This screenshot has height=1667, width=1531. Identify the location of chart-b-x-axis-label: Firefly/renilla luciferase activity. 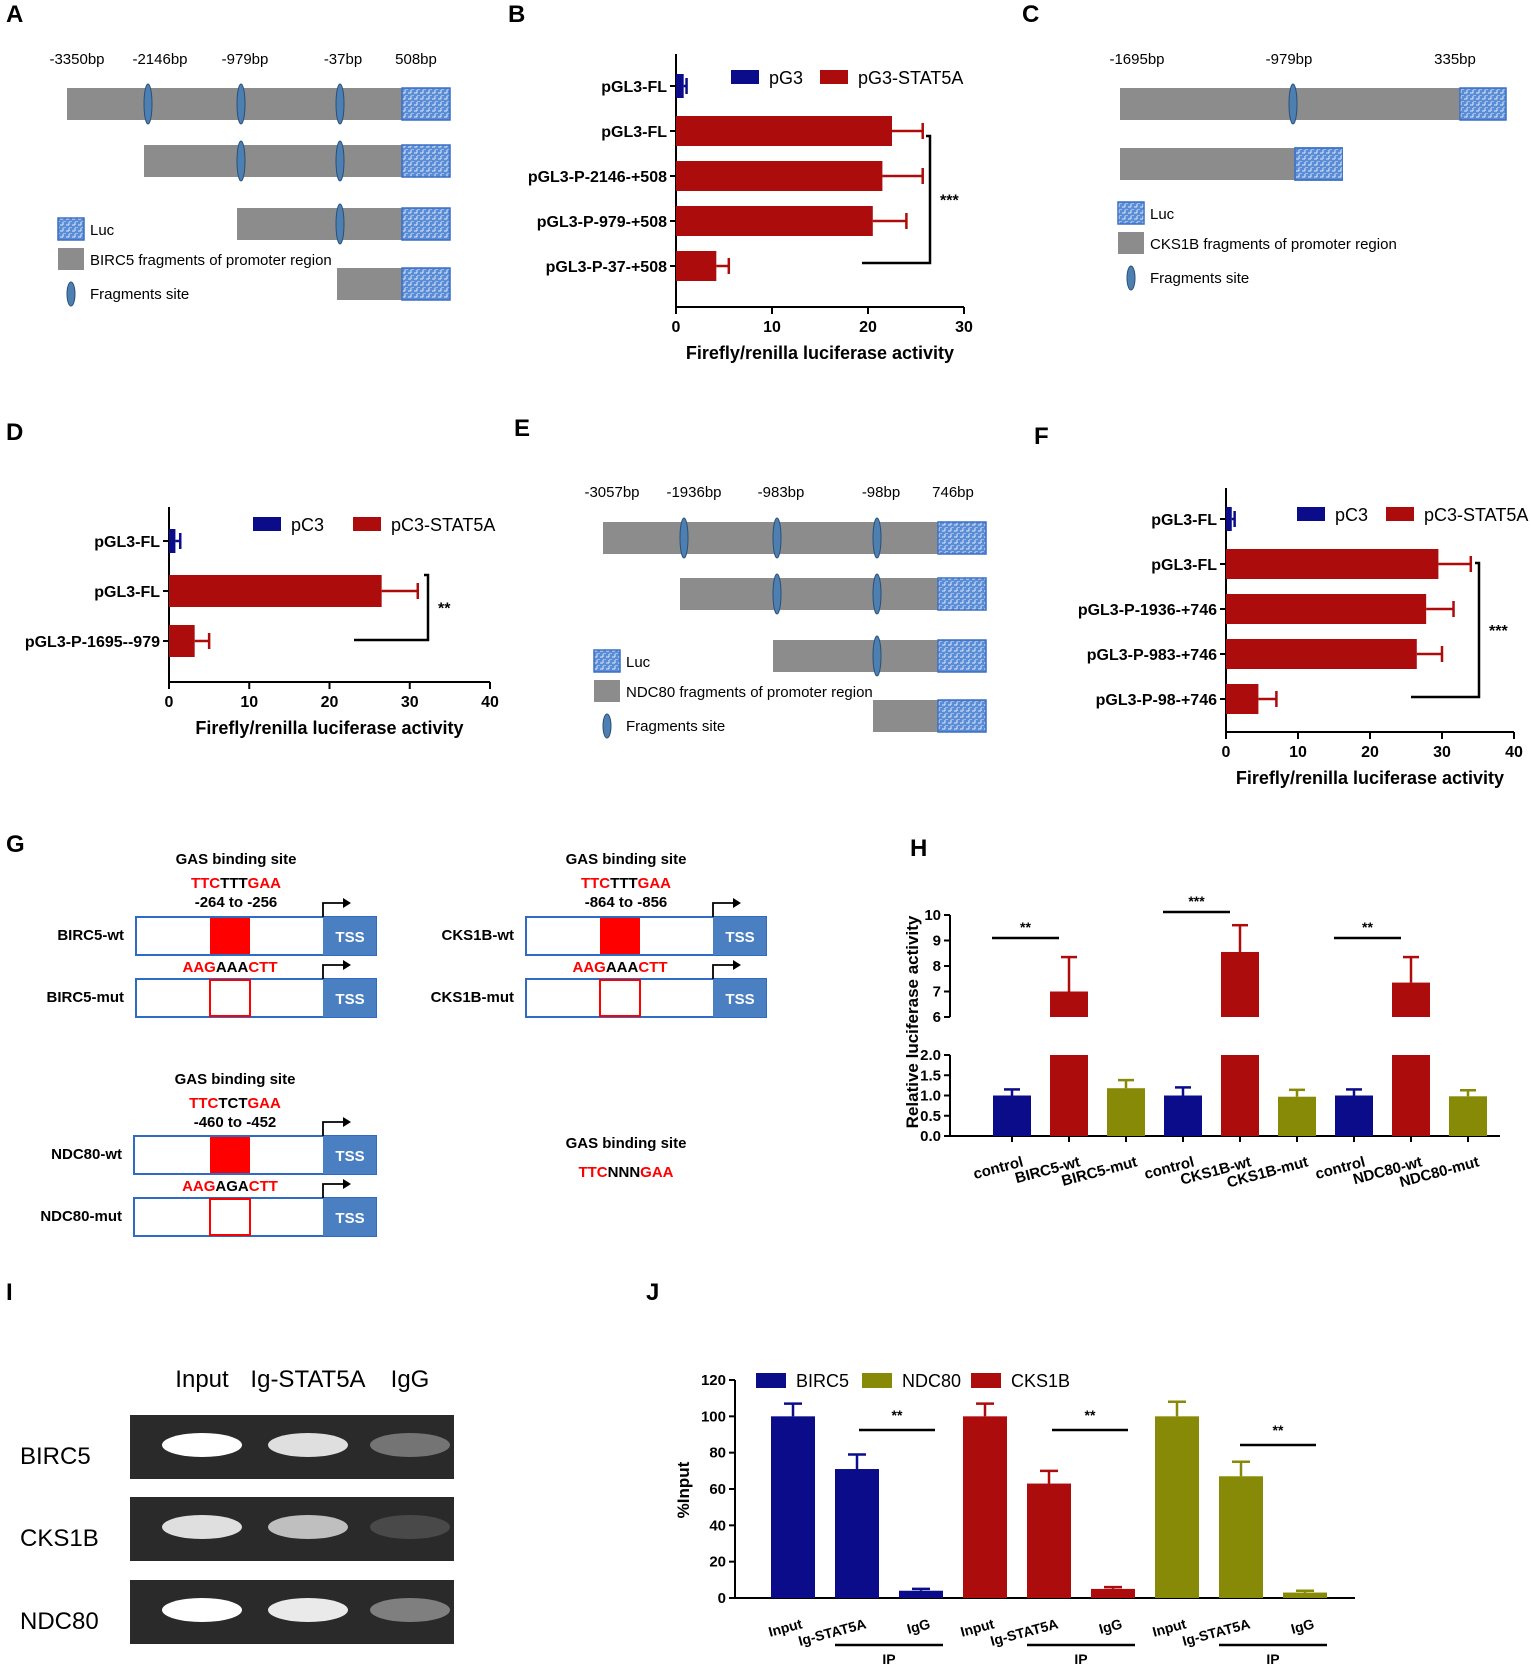
(820, 353).